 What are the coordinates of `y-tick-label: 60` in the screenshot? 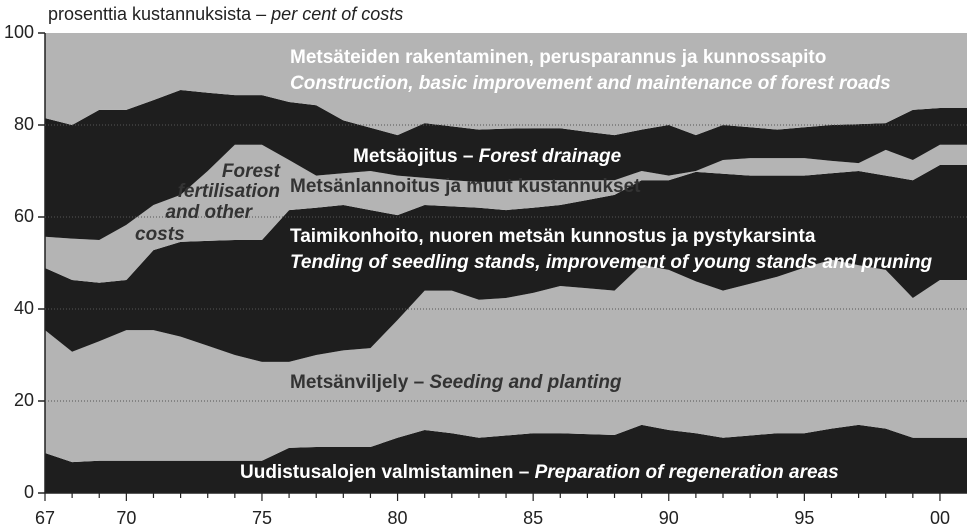 It's located at (24, 216).